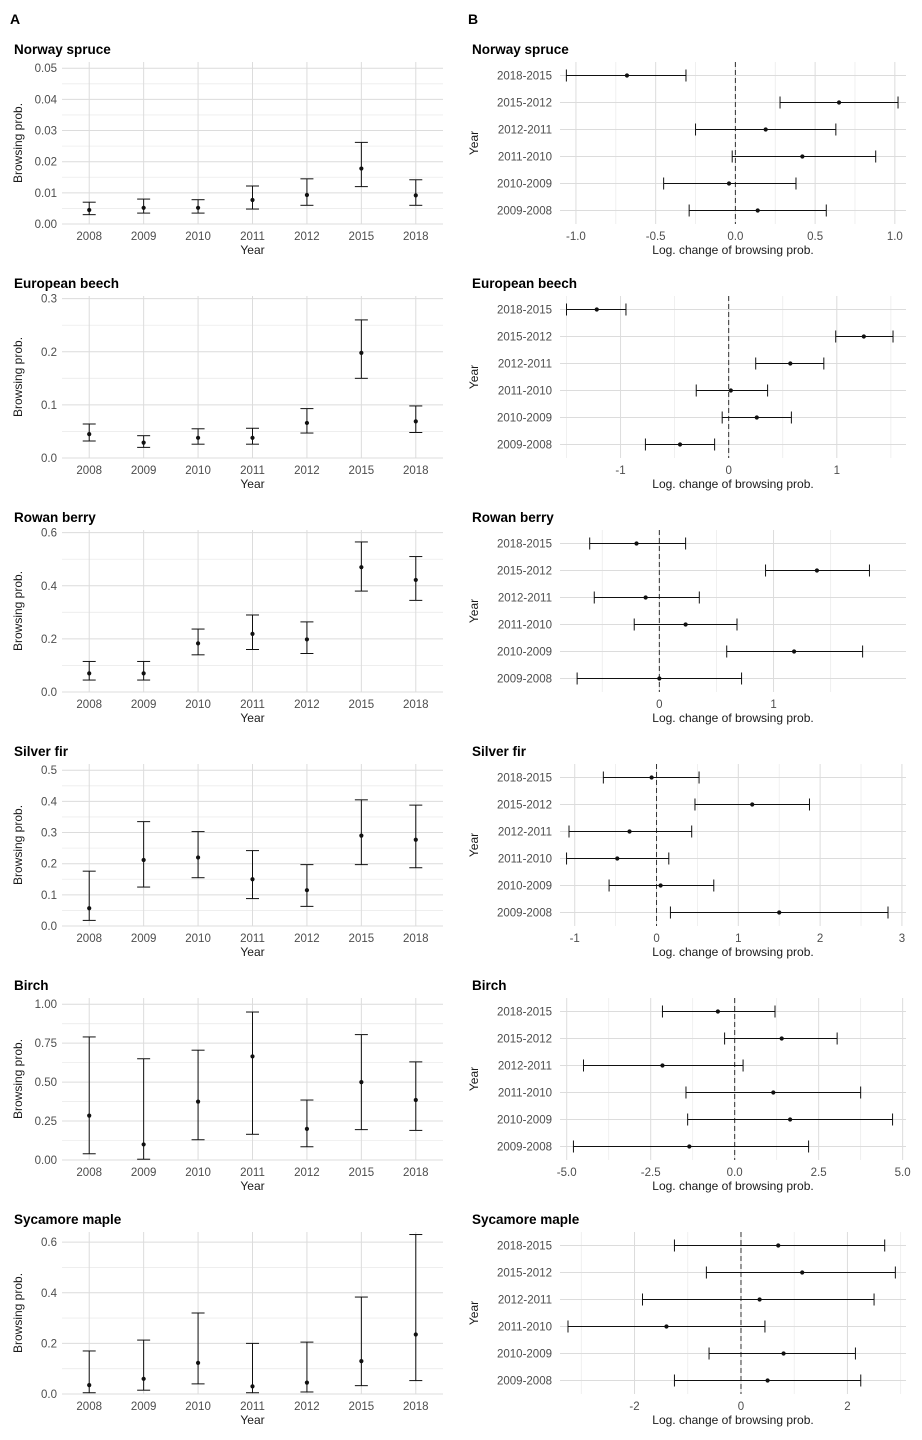 This screenshot has width=922, height=1440. What do you see at coordinates (49, 896) in the screenshot?
I see `y-tick-label: 0.1` at bounding box center [49, 896].